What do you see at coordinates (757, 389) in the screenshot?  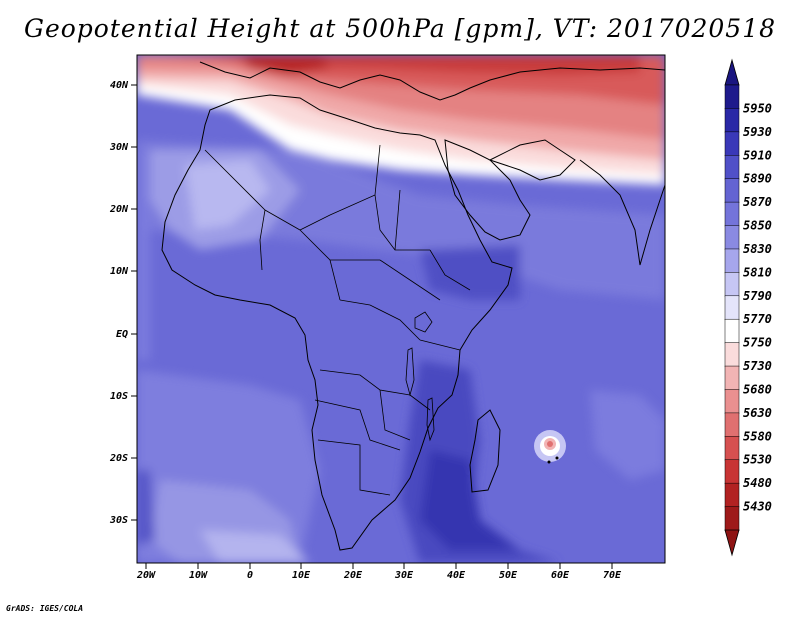 I see `colorbar-label: 5680` at bounding box center [757, 389].